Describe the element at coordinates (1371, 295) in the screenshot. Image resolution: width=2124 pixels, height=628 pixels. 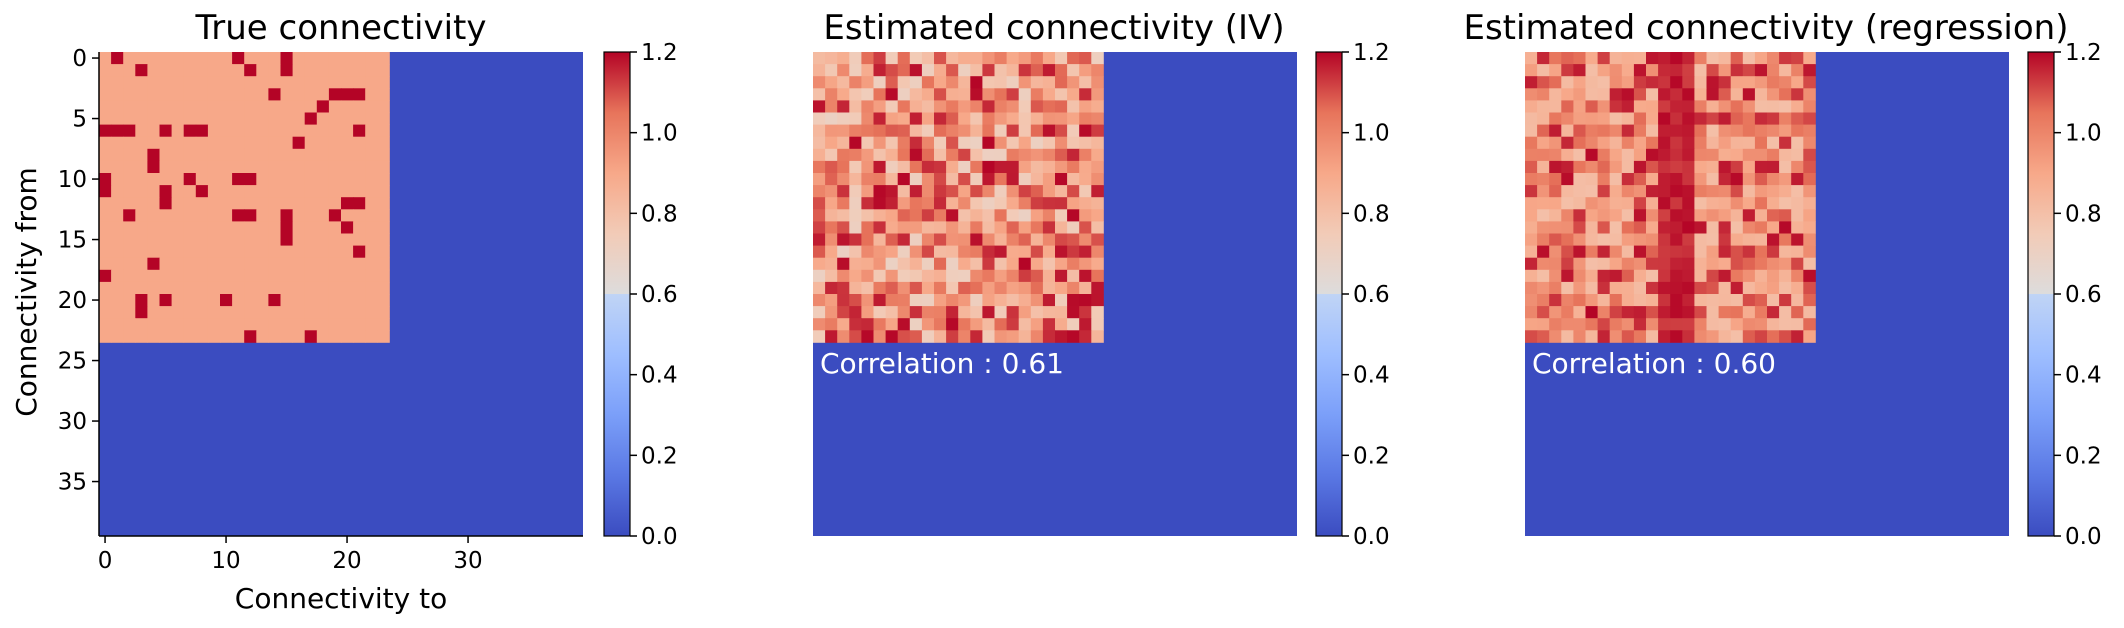
I see `colorbar-tick-label: 0.6` at that location.